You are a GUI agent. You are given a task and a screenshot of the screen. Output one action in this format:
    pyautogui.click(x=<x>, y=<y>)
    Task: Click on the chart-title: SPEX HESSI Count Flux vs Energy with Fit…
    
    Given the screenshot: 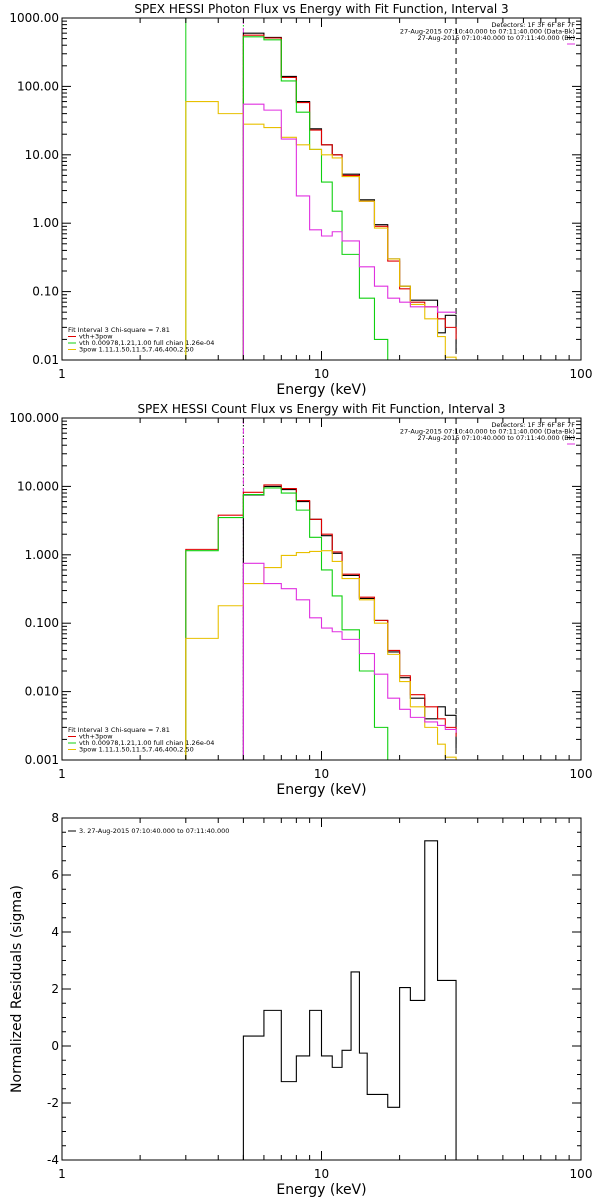 What is the action you would take?
    pyautogui.click(x=321, y=409)
    